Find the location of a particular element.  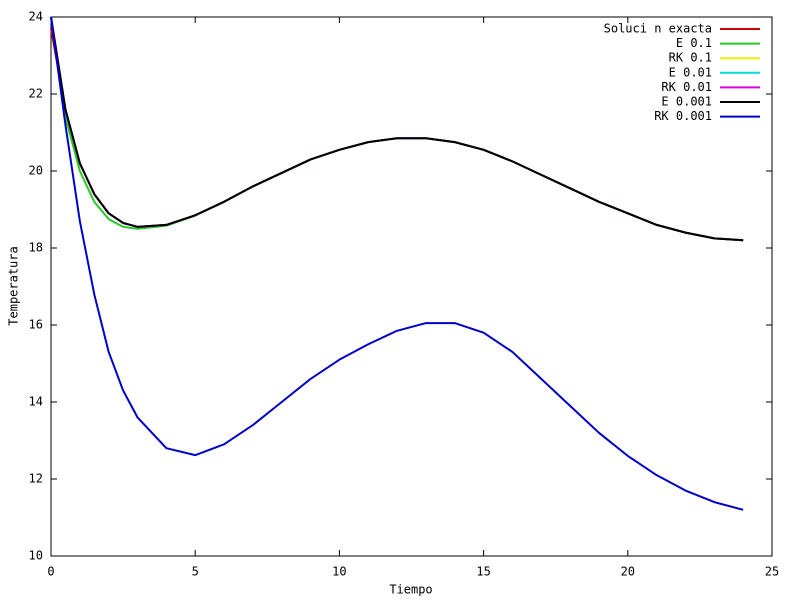

y-tick-label: 10 is located at coordinates (36, 556).